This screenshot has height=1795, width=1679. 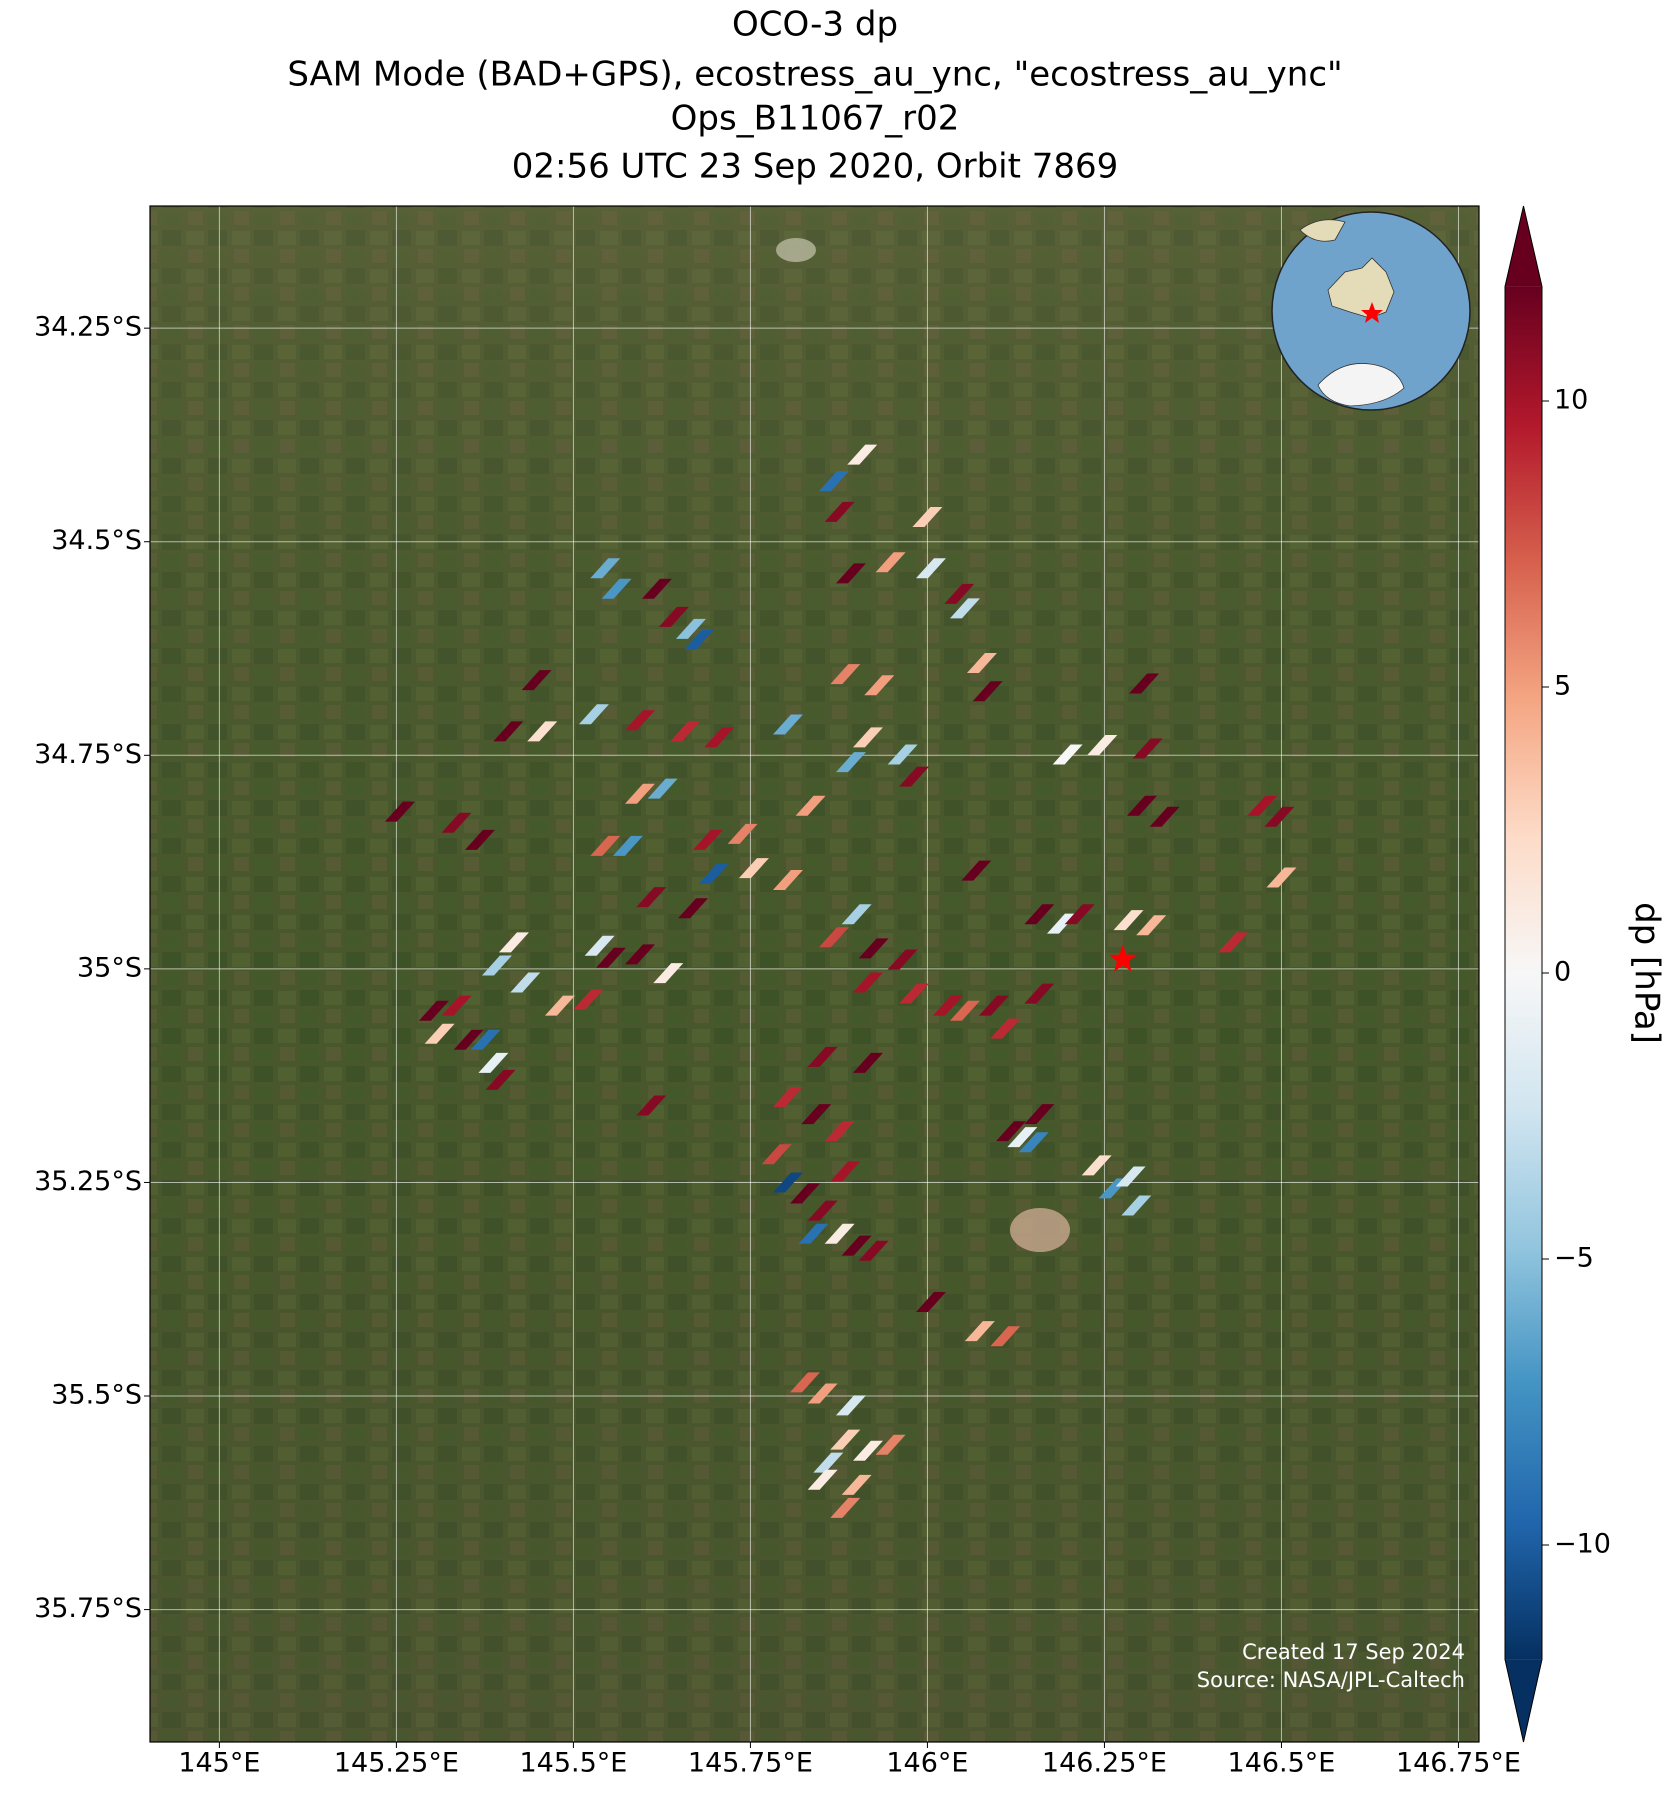 What do you see at coordinates (1123, 958) in the screenshot?
I see `target-star` at bounding box center [1123, 958].